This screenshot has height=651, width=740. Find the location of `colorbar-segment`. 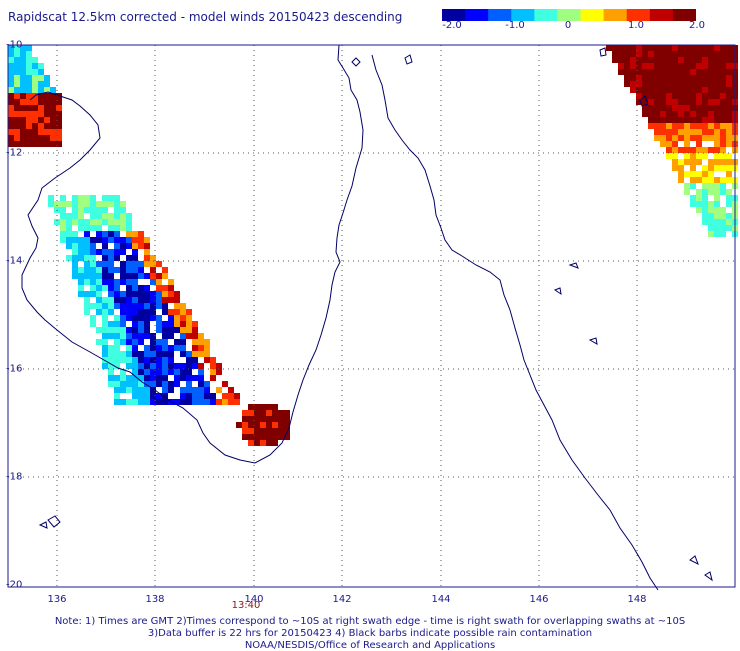

colorbar-segment is located at coordinates (477, 15).